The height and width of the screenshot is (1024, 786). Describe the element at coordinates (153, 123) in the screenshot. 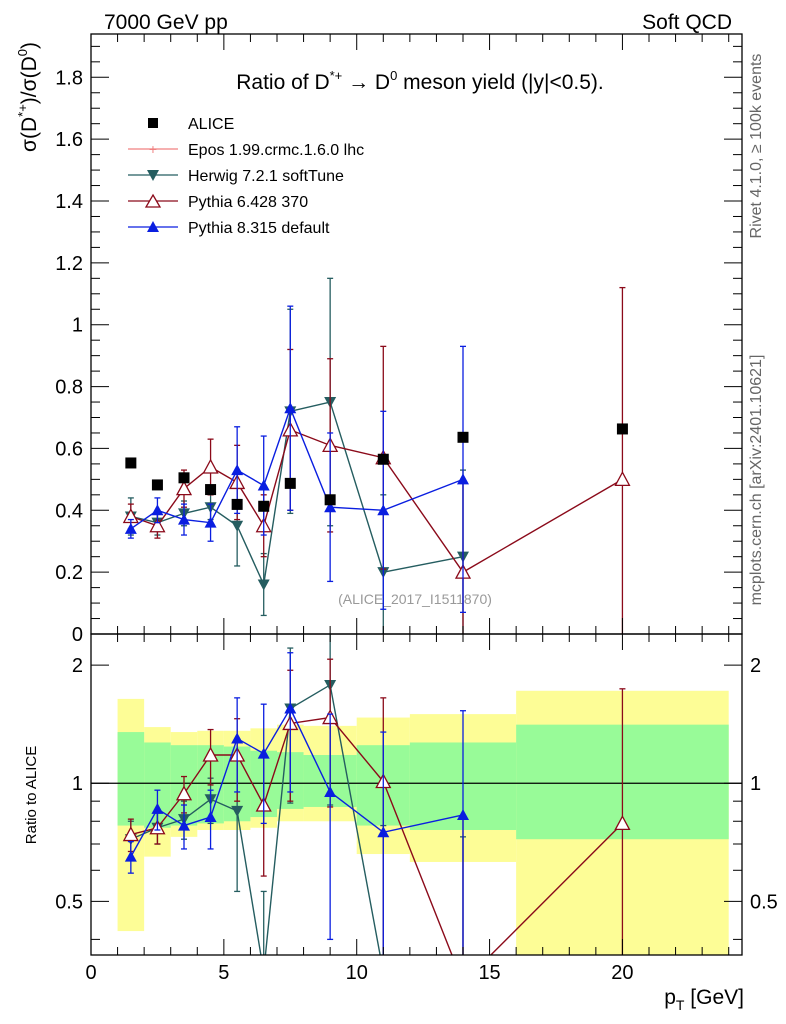

I see `legend-marker-alice` at that location.